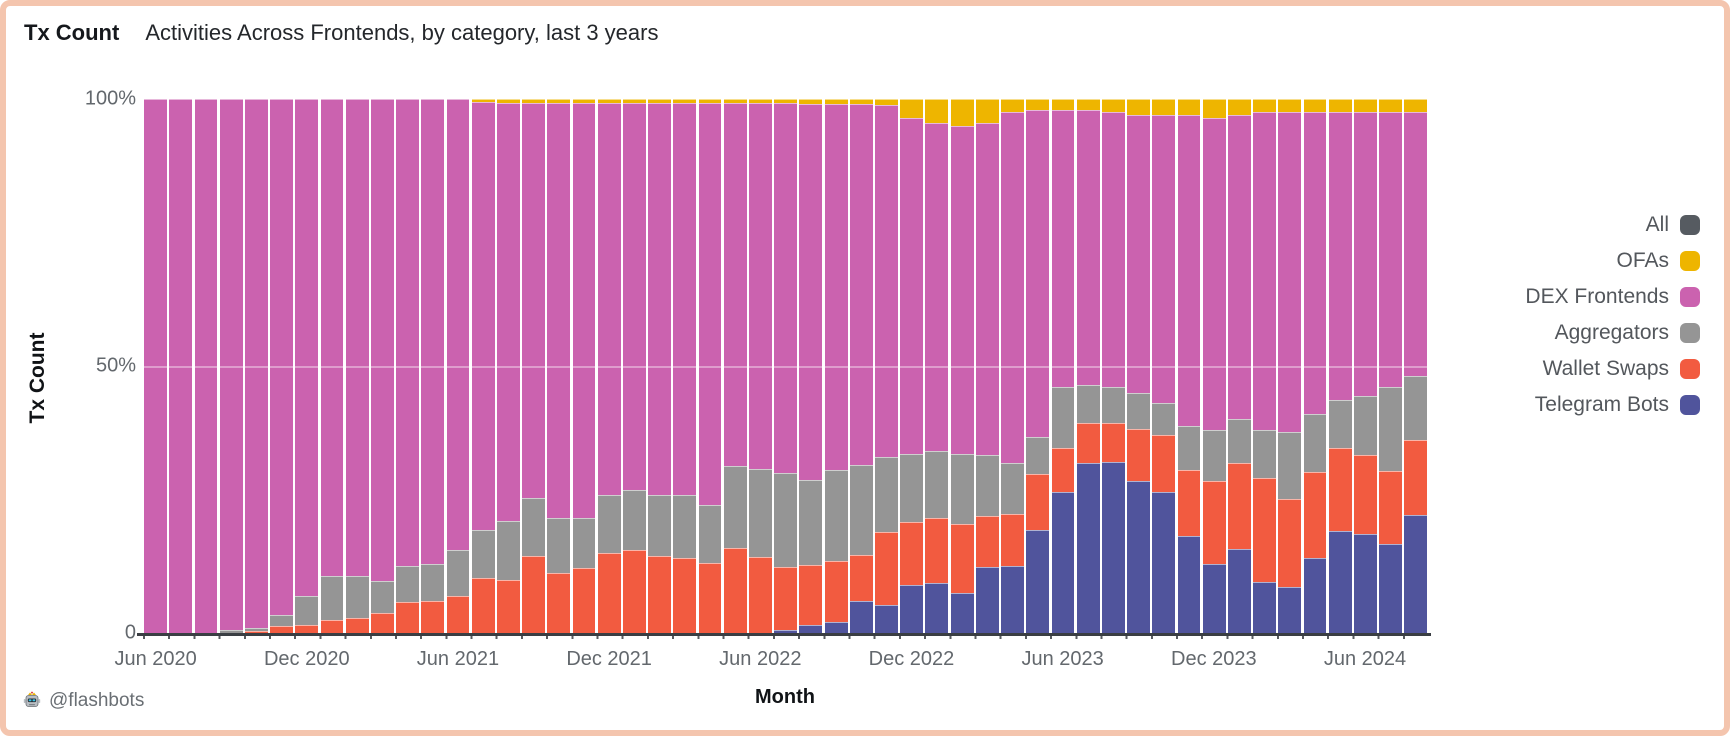  I want to click on bar-mar-2022, so click(684, 366).